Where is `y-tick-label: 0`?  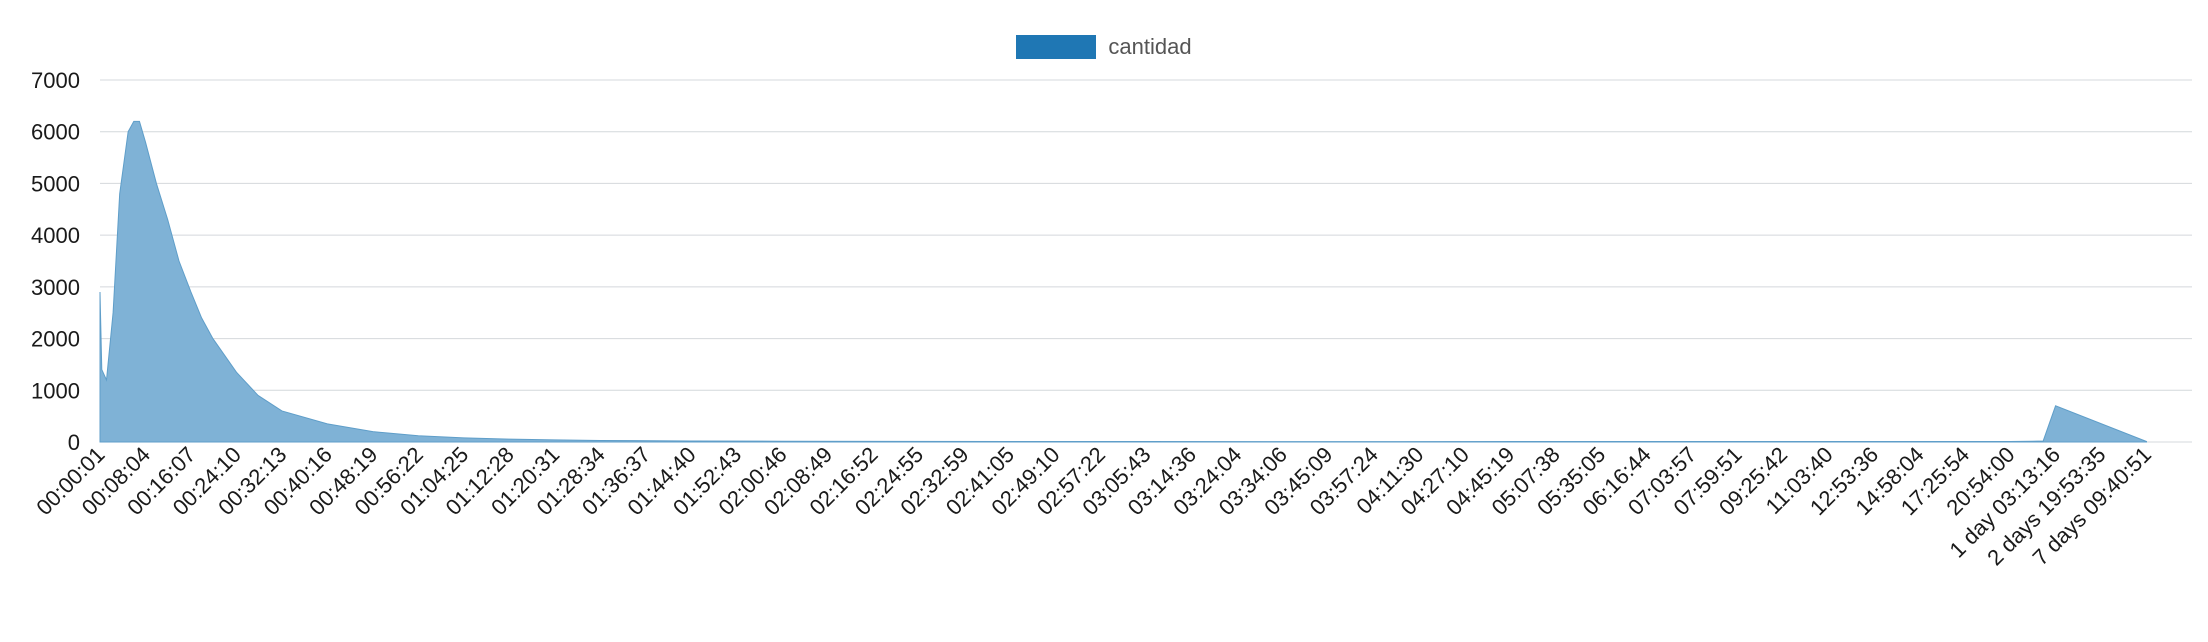 y-tick-label: 0 is located at coordinates (74, 442).